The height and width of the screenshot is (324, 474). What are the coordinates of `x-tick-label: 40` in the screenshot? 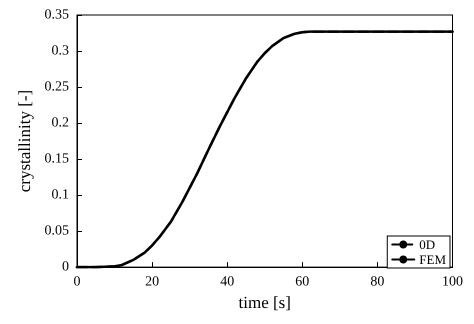 It's located at (227, 282).